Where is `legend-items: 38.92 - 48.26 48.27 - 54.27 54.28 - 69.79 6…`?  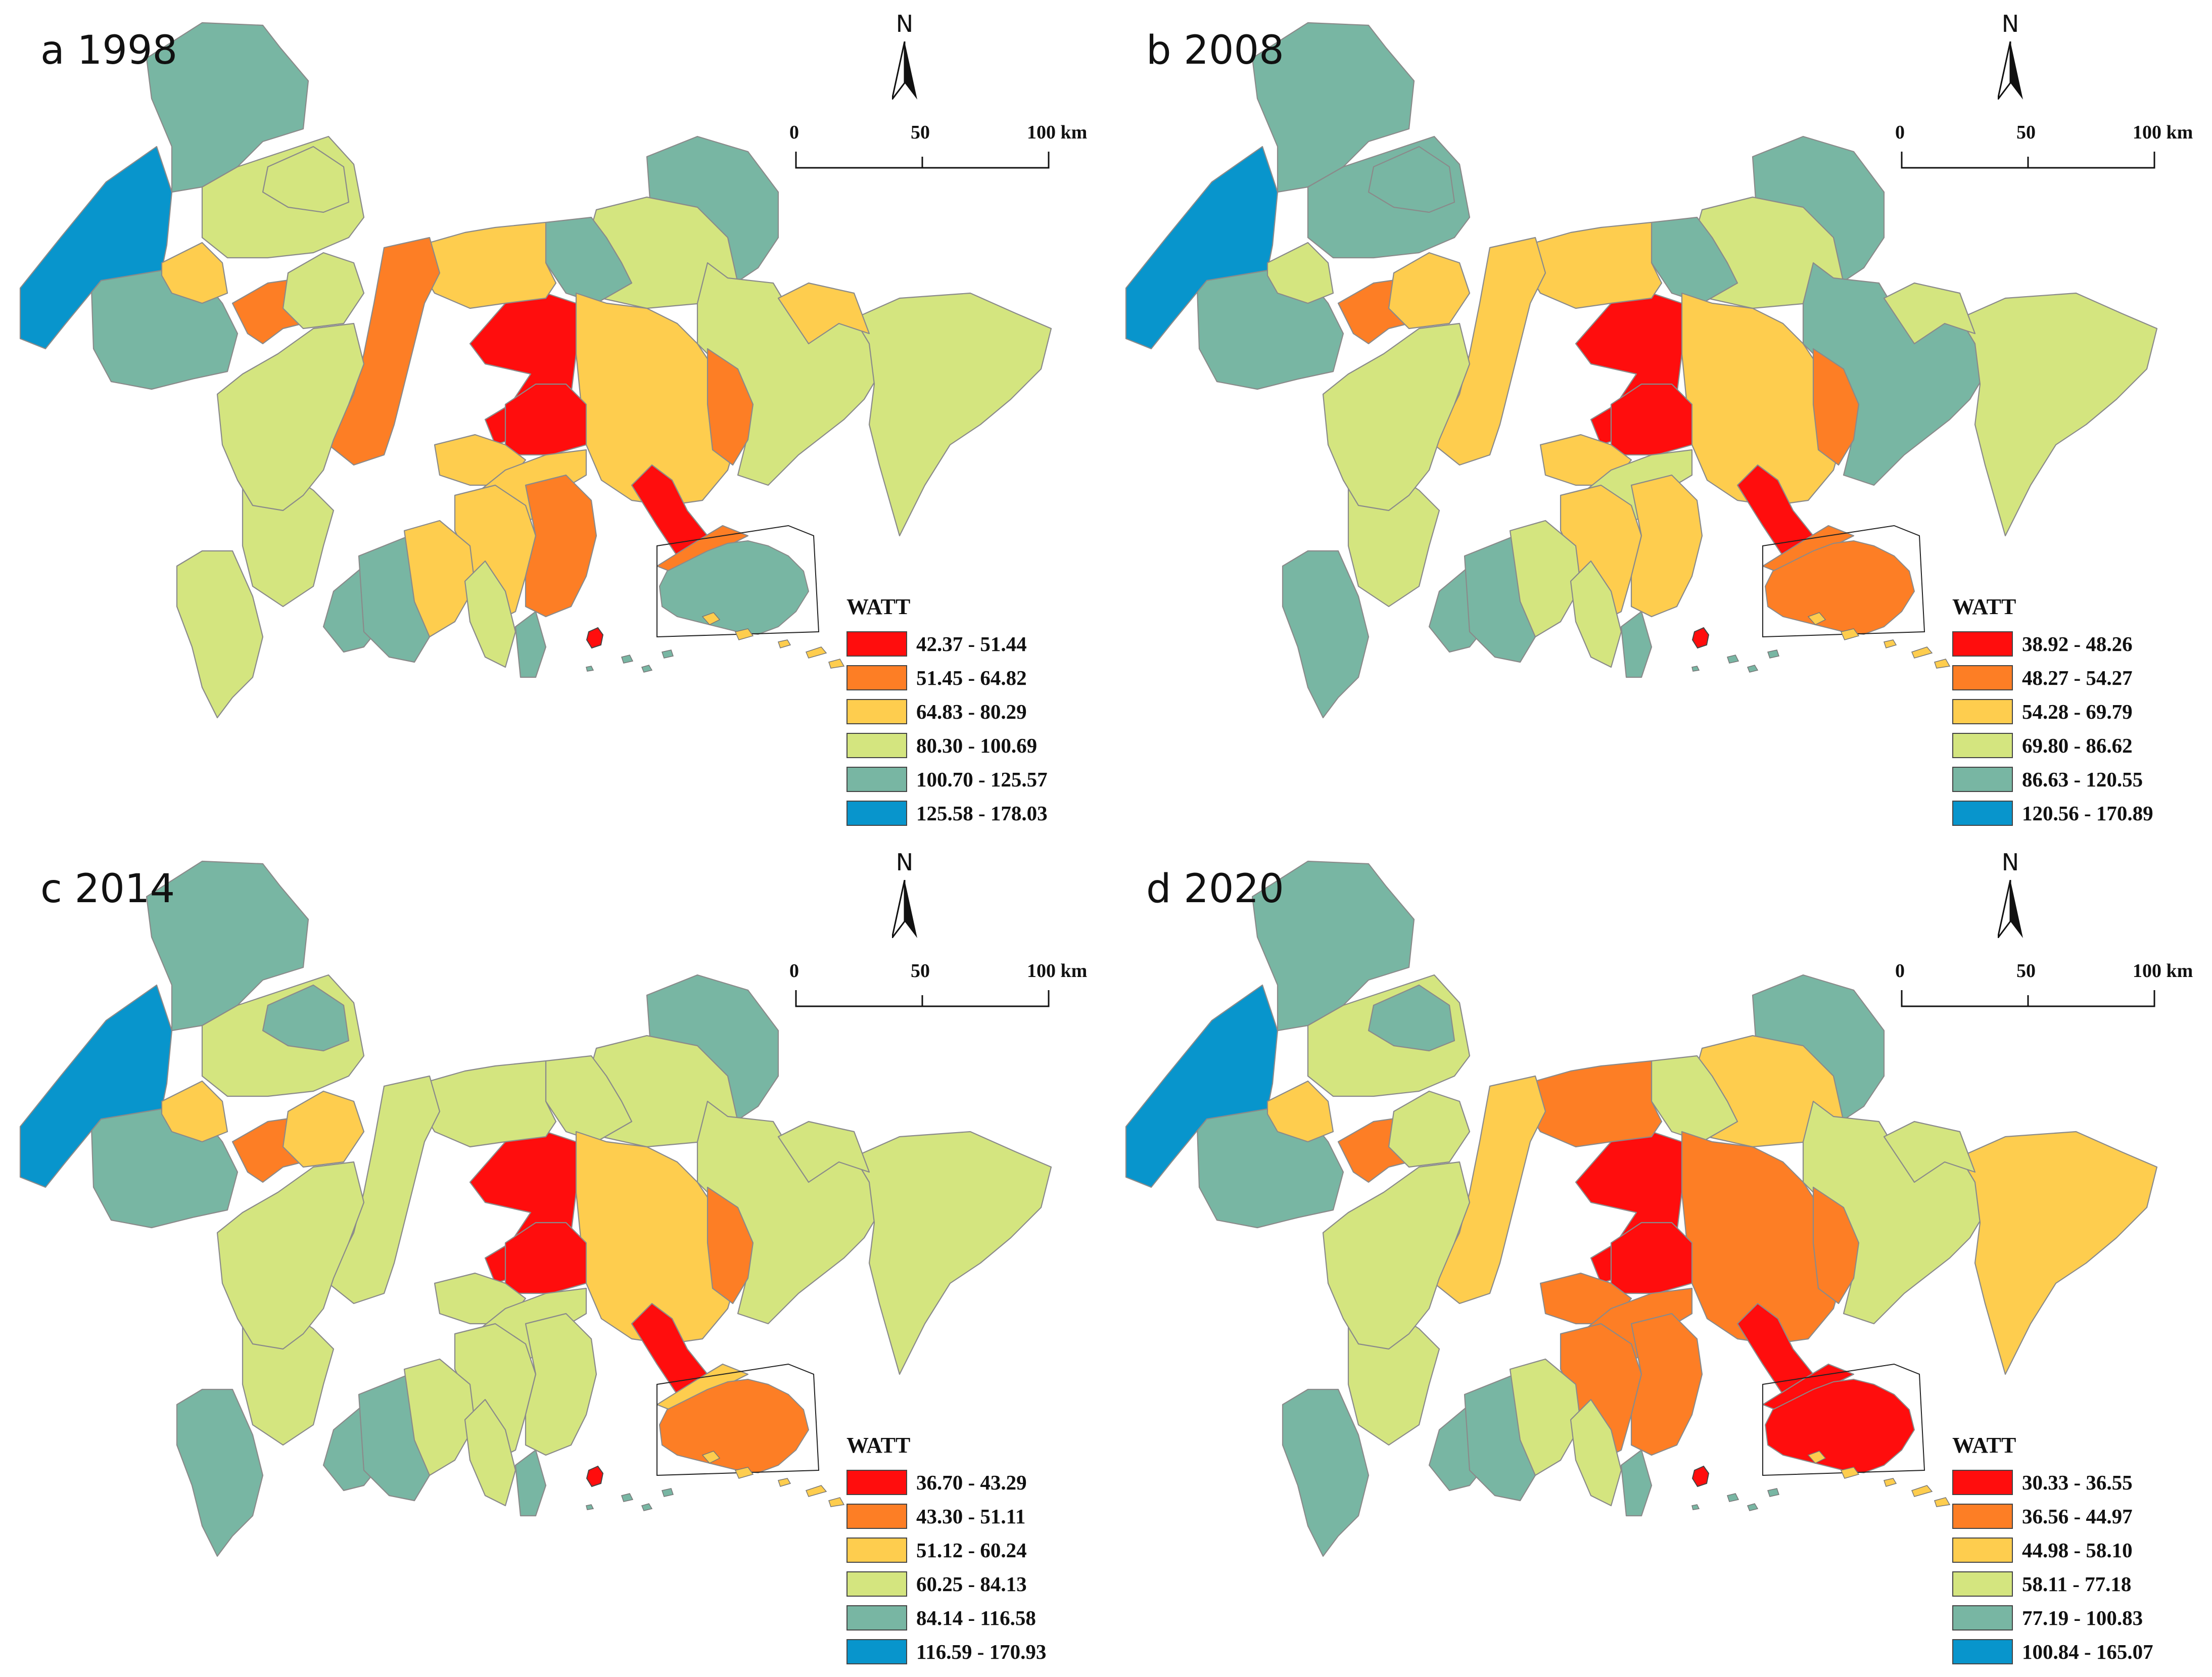
legend-items: 38.92 - 48.26 48.27 - 54.27 54.28 - 69.79 6… is located at coordinates (2073, 729).